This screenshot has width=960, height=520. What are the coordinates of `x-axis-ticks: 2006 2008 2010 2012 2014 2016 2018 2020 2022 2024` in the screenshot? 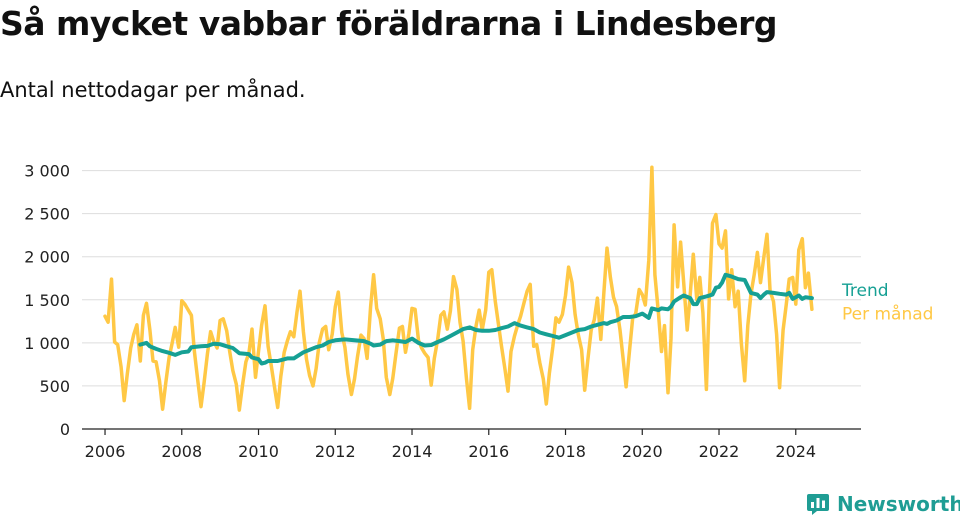 It's located at (450, 445).